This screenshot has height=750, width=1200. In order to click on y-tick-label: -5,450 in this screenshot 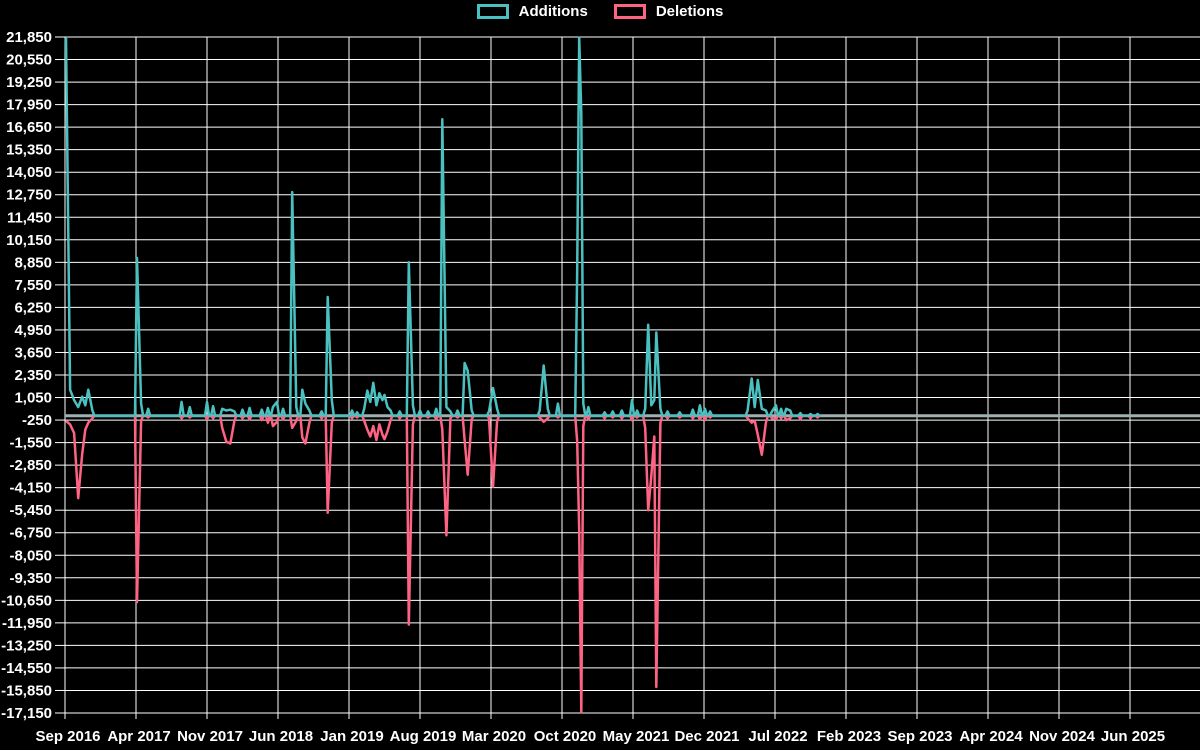, I will do `click(30, 510)`.